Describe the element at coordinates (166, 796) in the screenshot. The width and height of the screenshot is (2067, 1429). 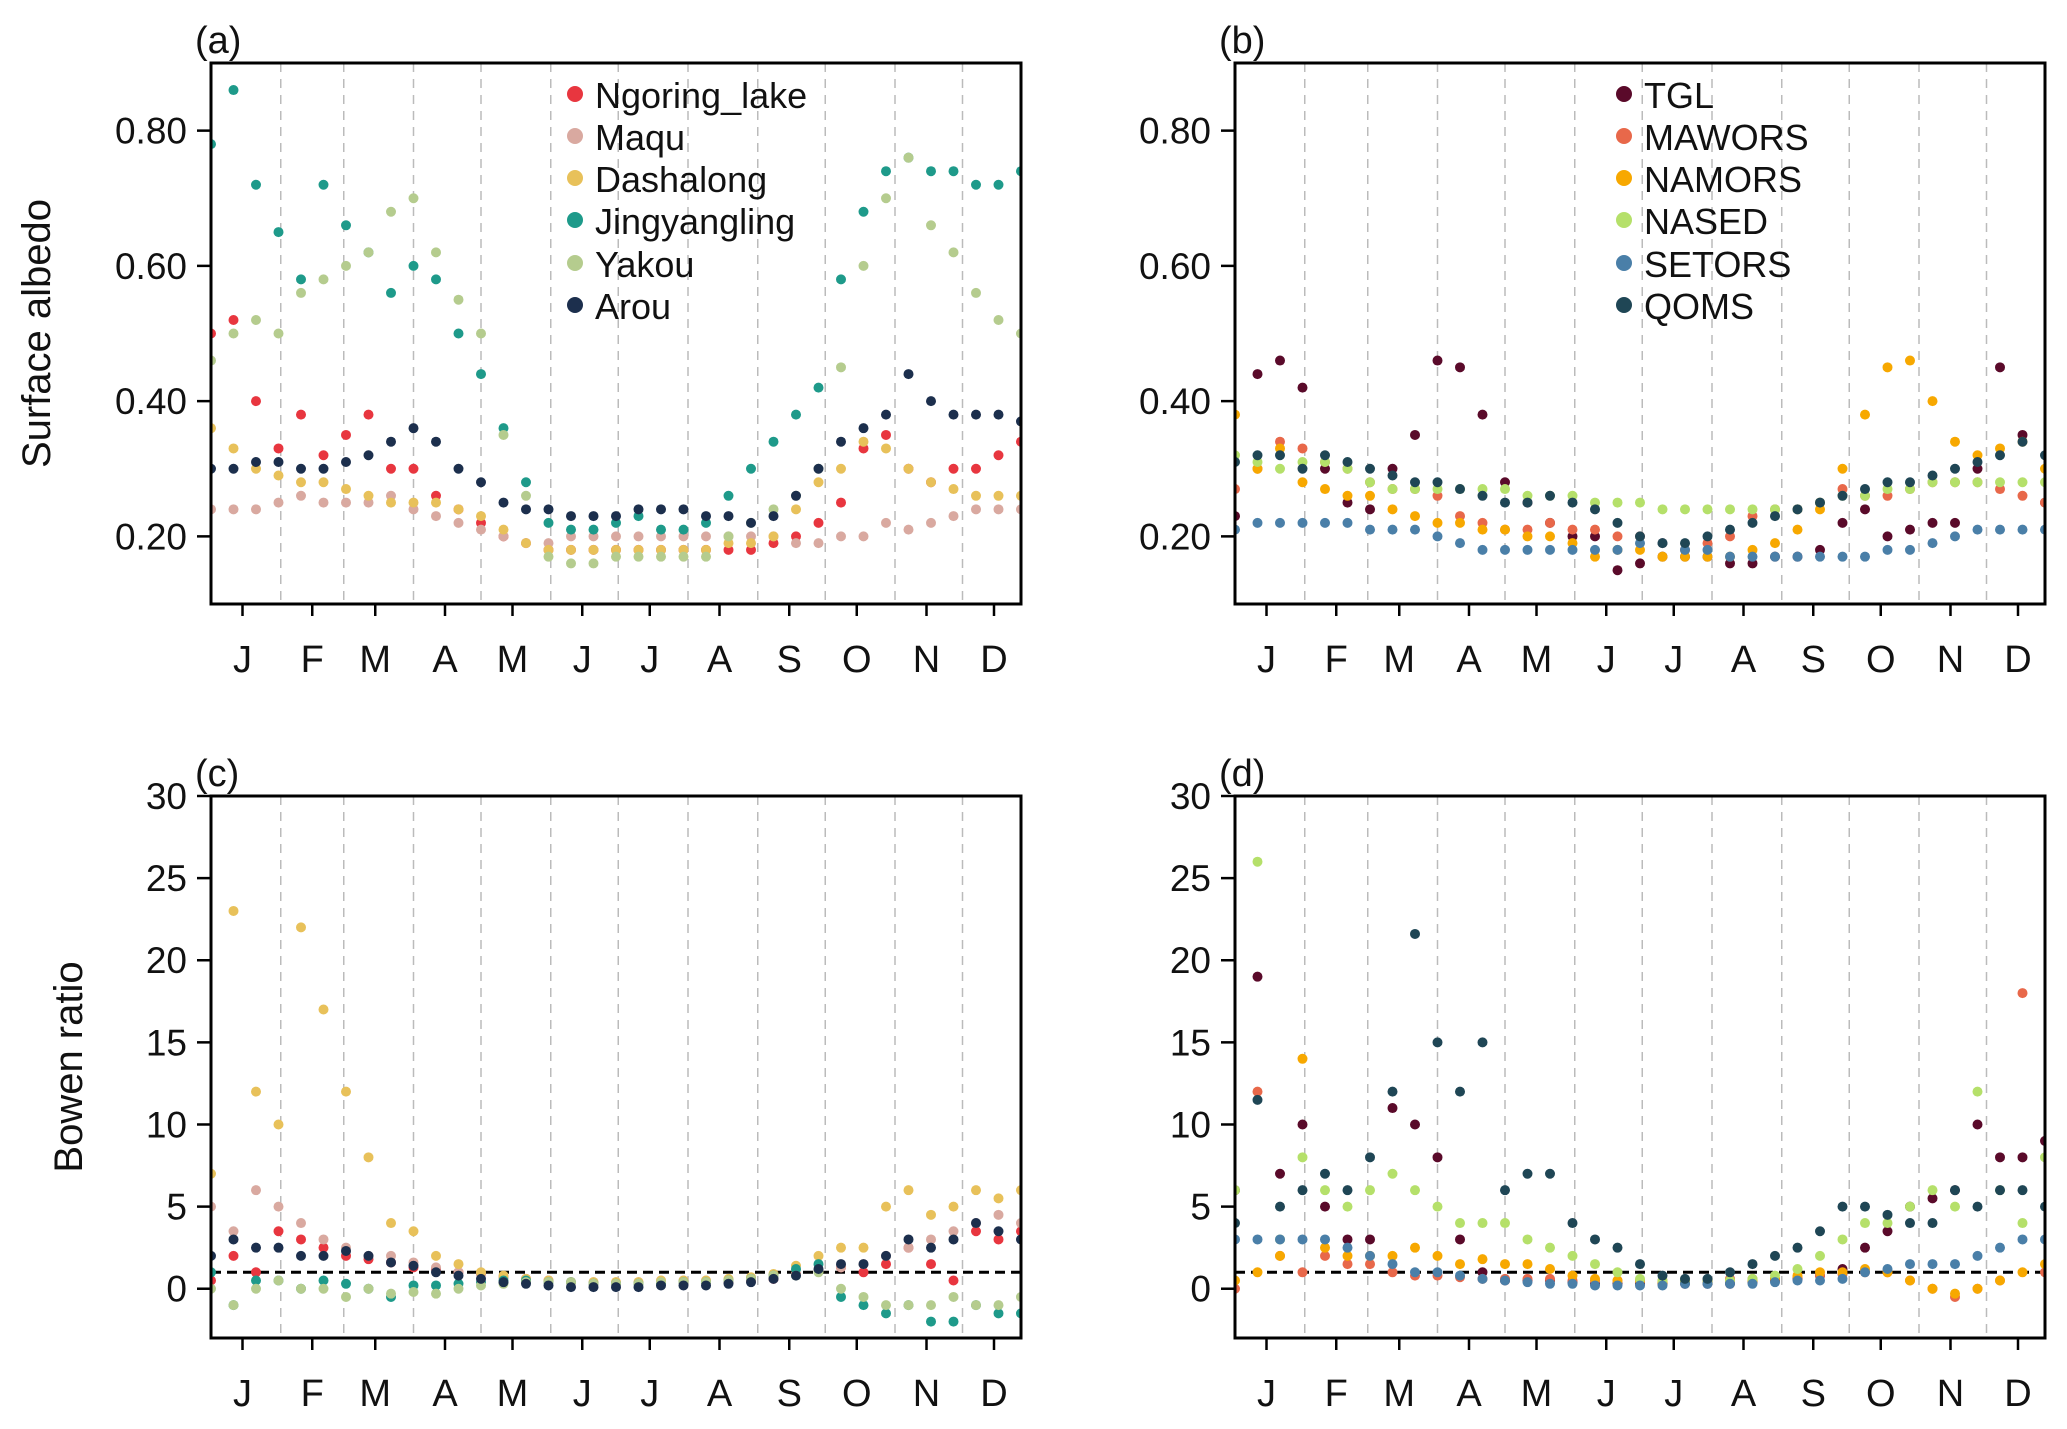
I see `y-tick-label: 30` at that location.